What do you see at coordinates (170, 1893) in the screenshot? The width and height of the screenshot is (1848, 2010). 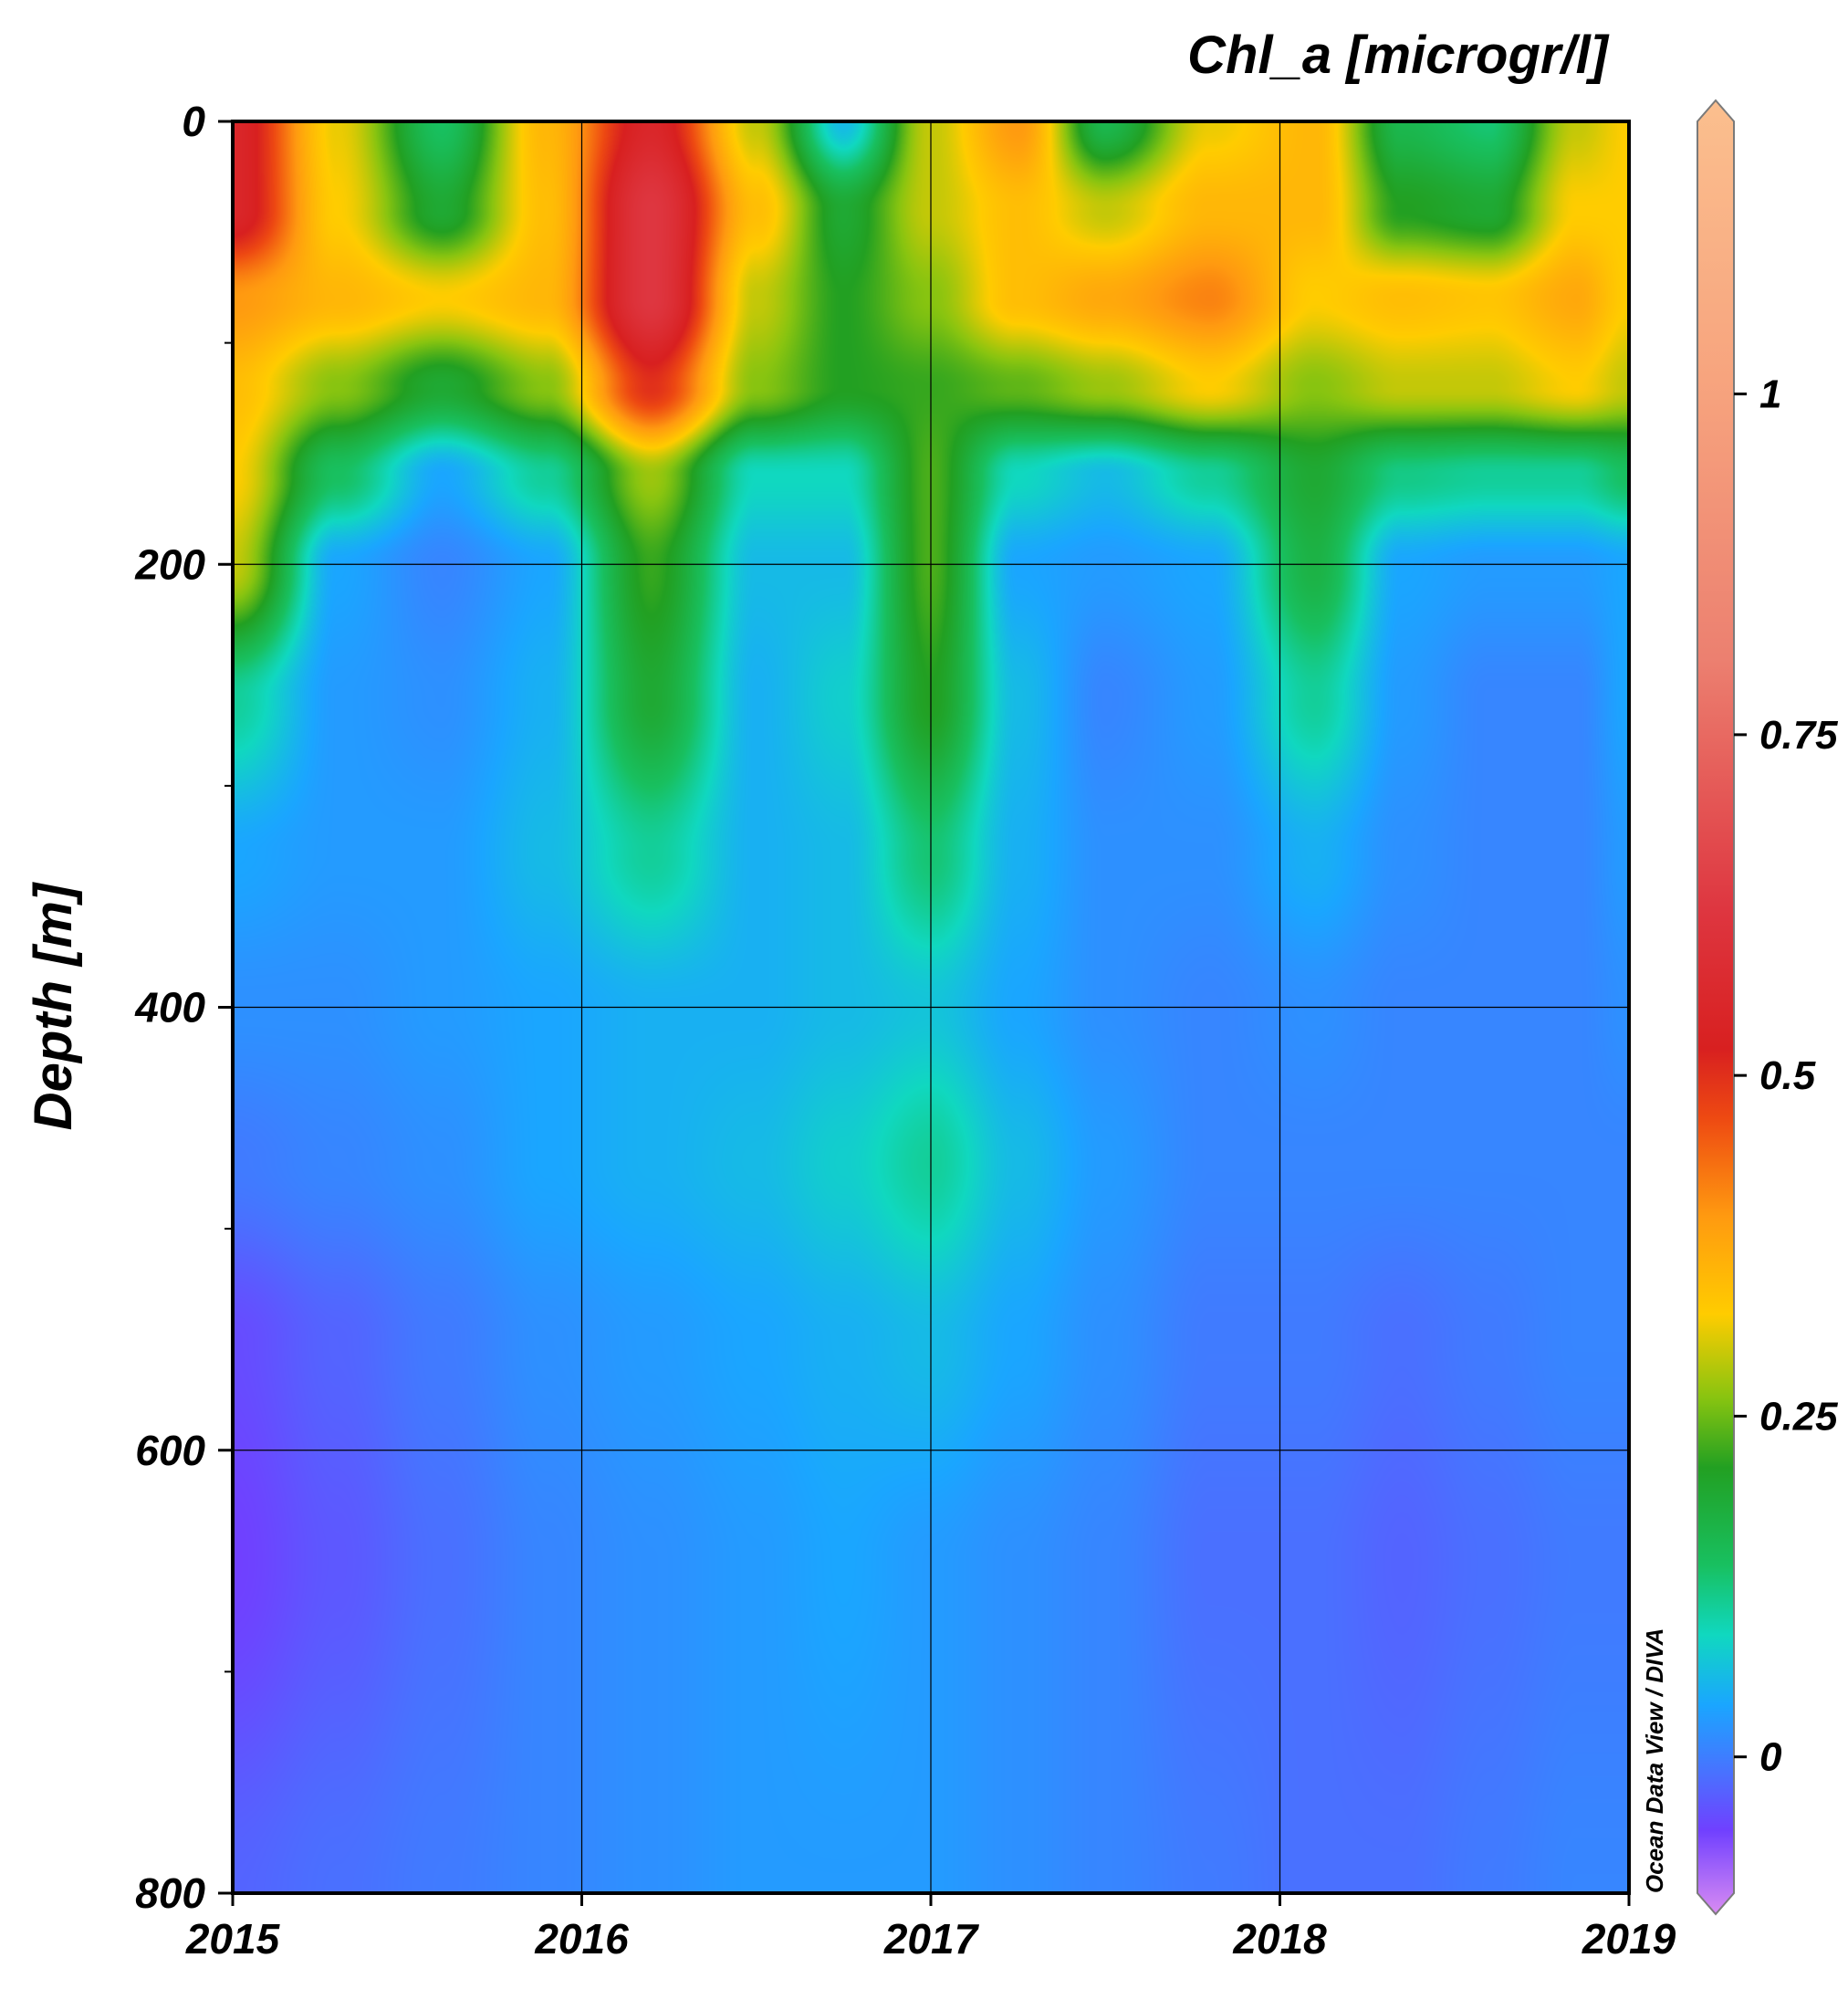 I see `y-tick-label: 800` at bounding box center [170, 1893].